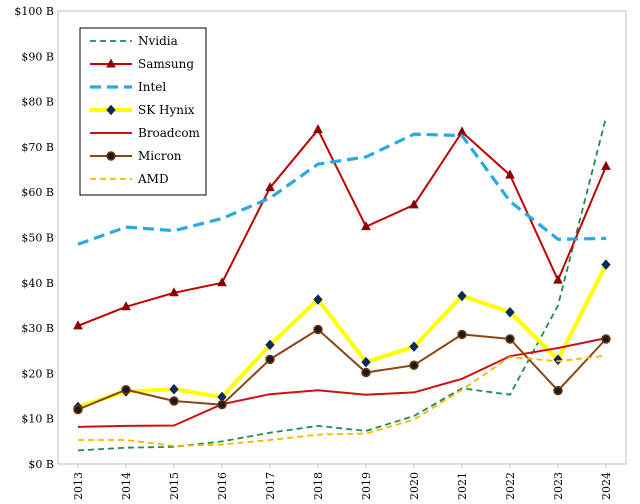 The width and height of the screenshot is (640, 504). I want to click on y-tick-label: $90 B, so click(37, 56).